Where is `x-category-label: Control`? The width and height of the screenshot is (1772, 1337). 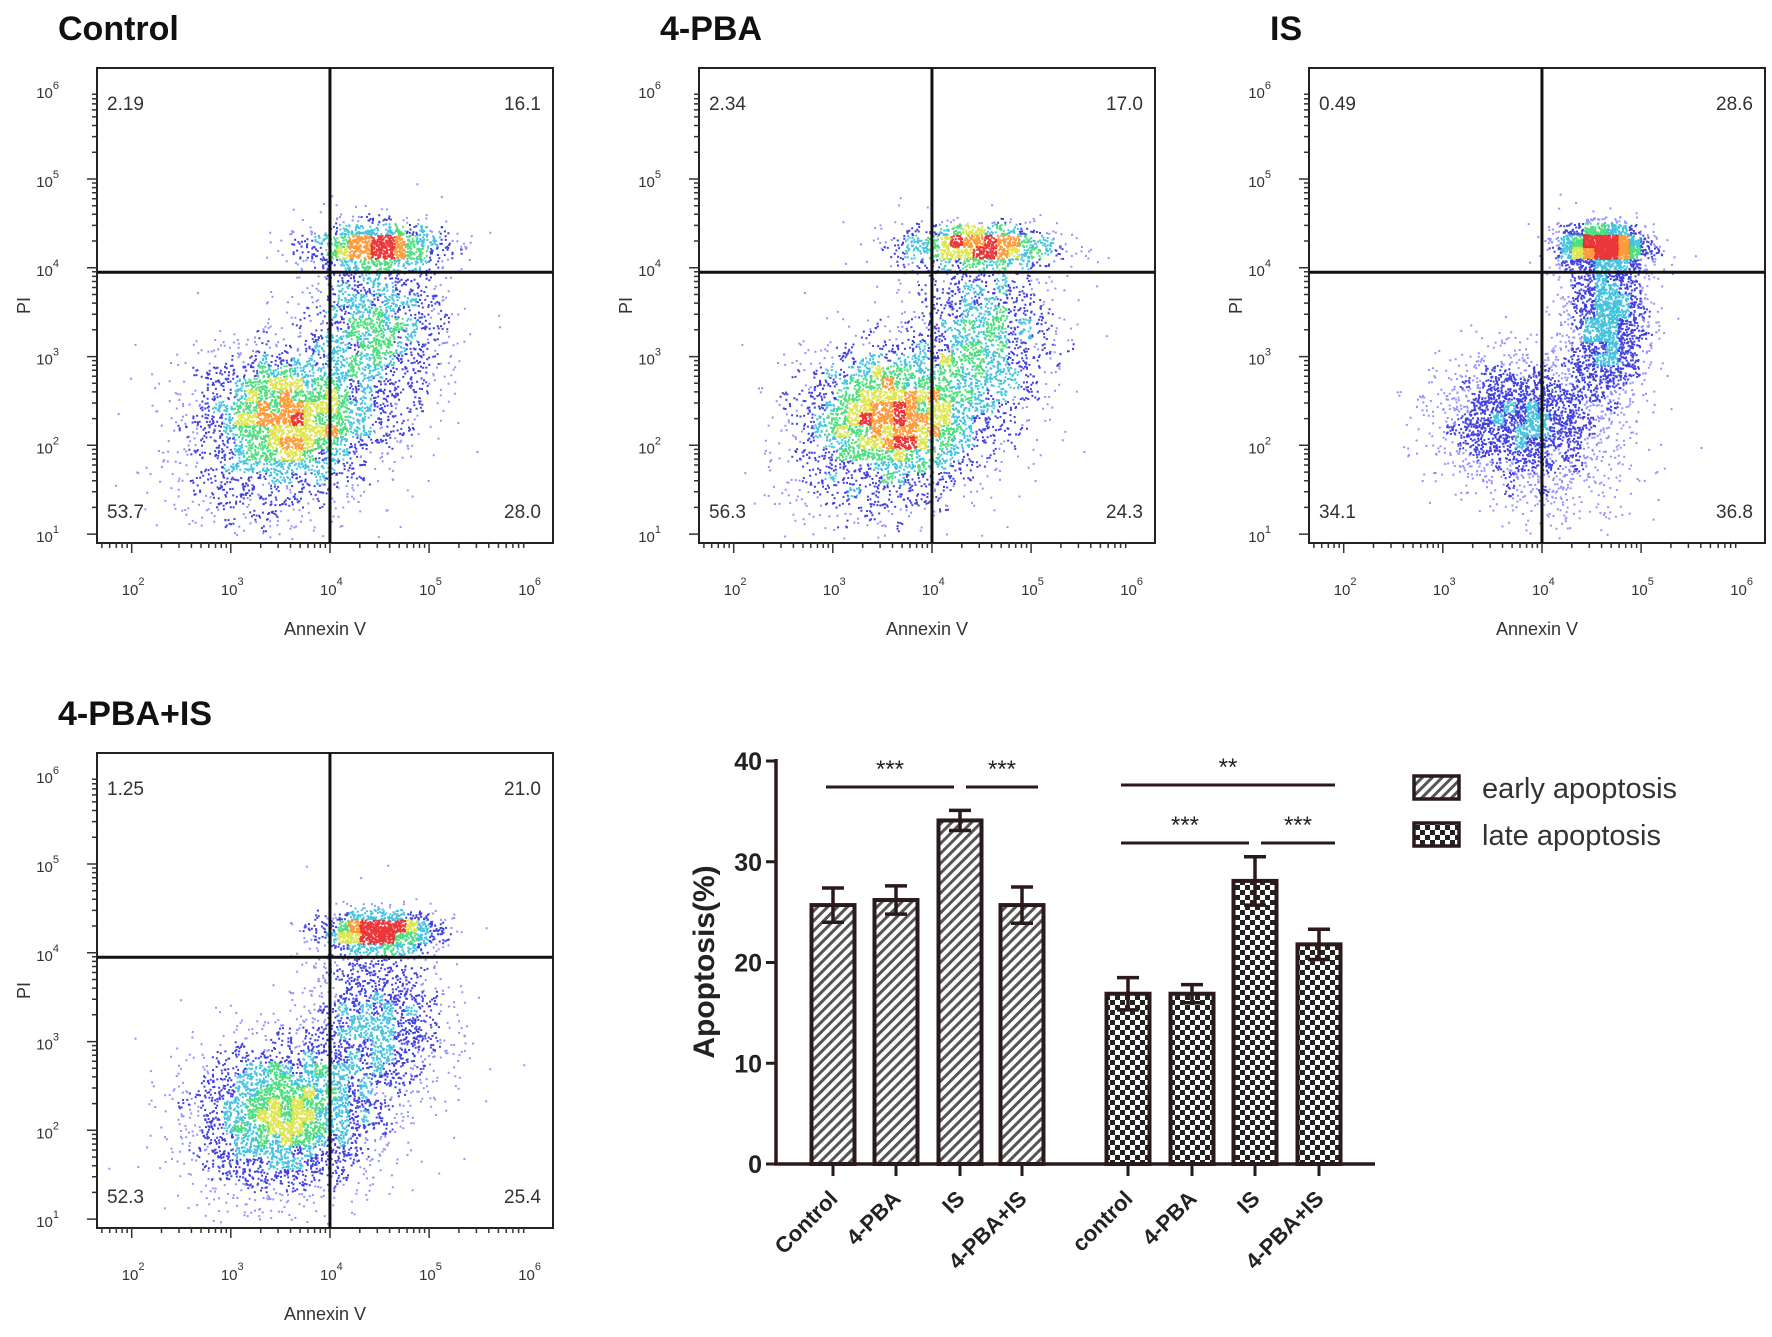
x-category-label: Control is located at coordinates (806, 1222).